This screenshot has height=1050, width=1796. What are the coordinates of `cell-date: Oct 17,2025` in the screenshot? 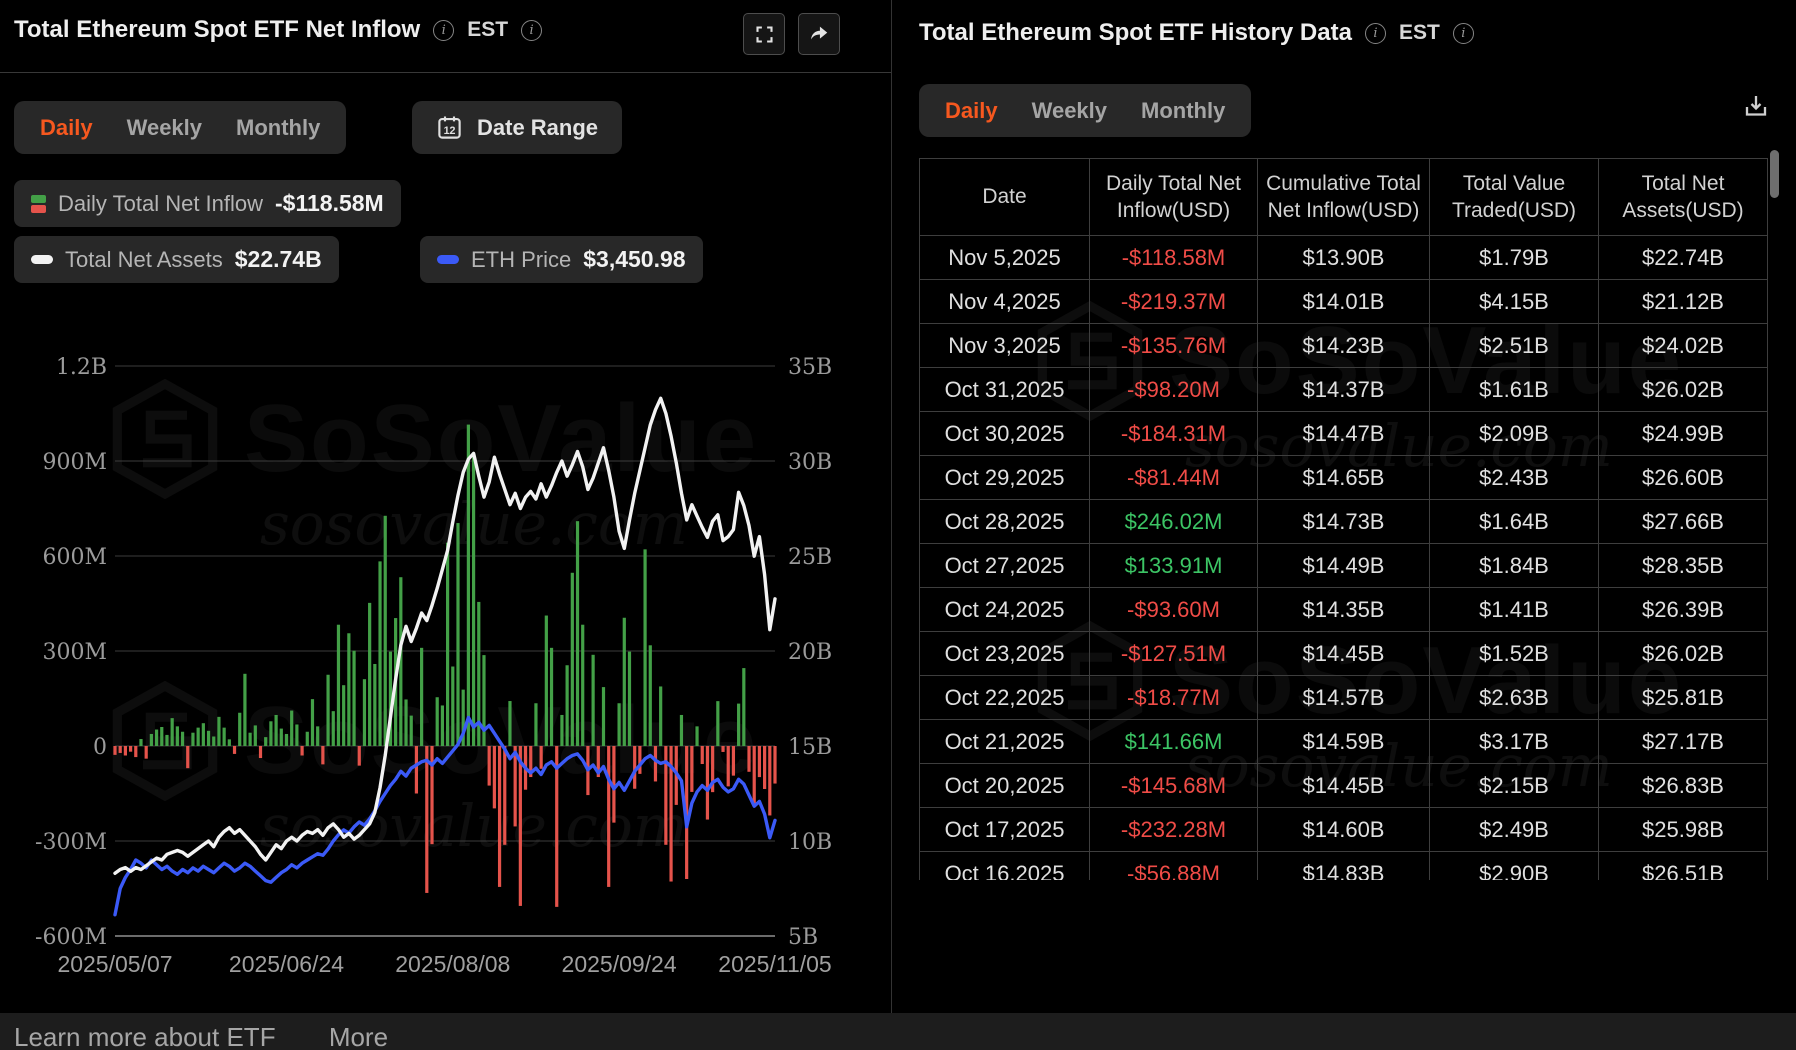 It's located at (1004, 829).